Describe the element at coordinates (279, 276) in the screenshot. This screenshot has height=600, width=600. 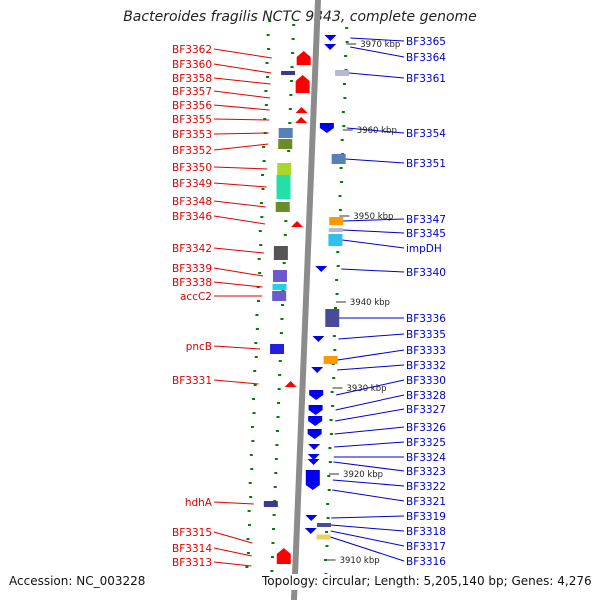
I see `gene-glyph-BF3339` at that location.